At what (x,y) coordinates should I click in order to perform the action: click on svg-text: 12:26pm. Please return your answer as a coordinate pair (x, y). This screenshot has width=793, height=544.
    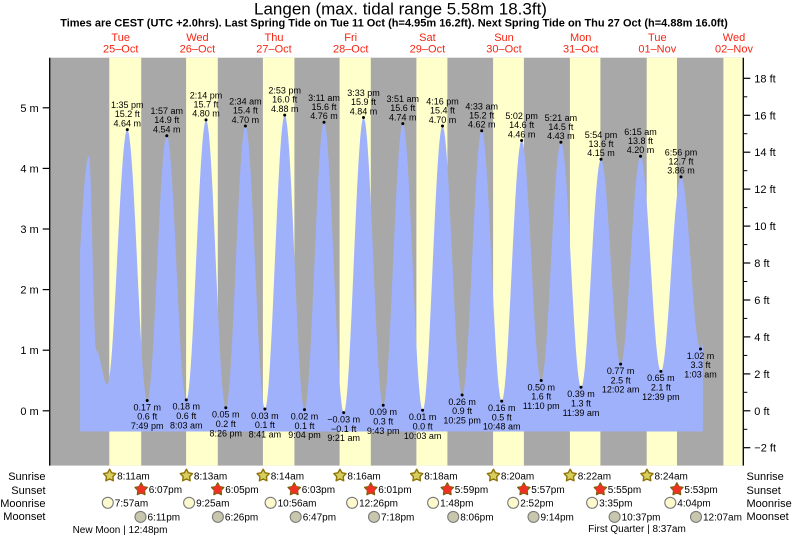
    Looking at the image, I should click on (378, 504).